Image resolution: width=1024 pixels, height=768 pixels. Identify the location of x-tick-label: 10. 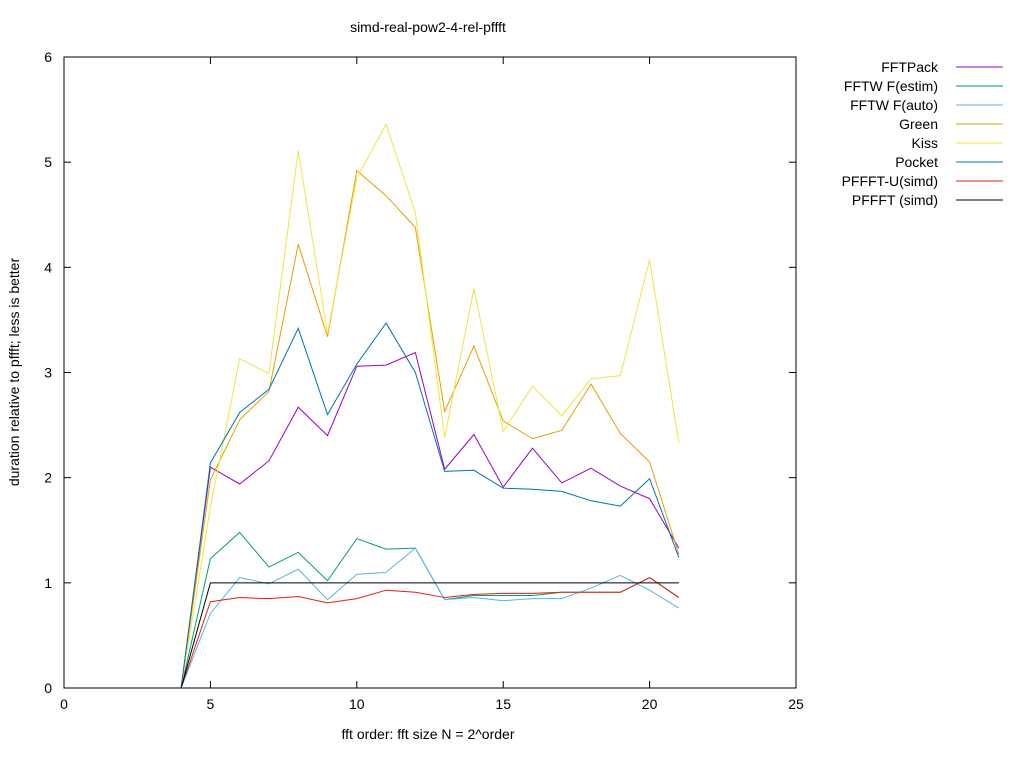
(357, 704).